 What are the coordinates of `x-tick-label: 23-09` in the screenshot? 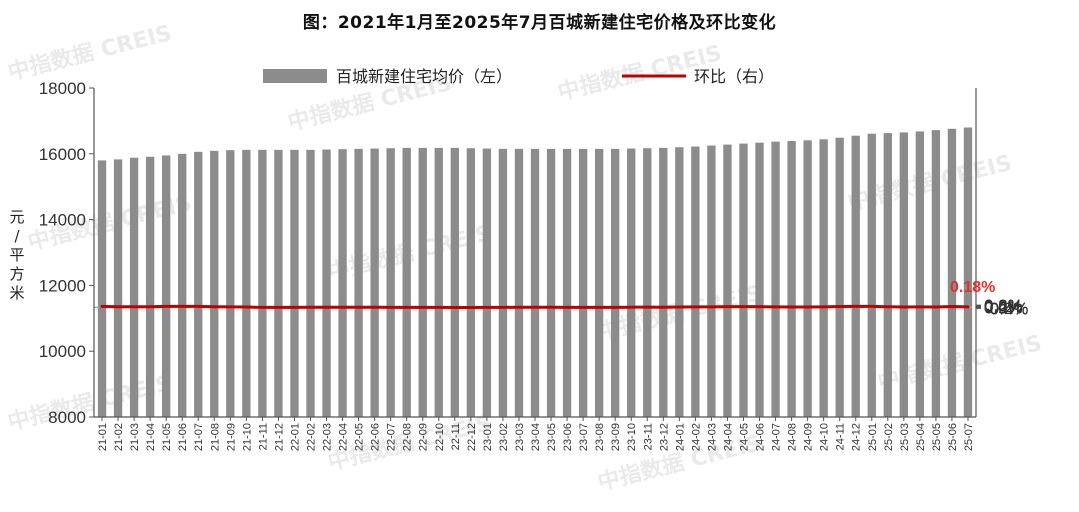 It's located at (616, 437).